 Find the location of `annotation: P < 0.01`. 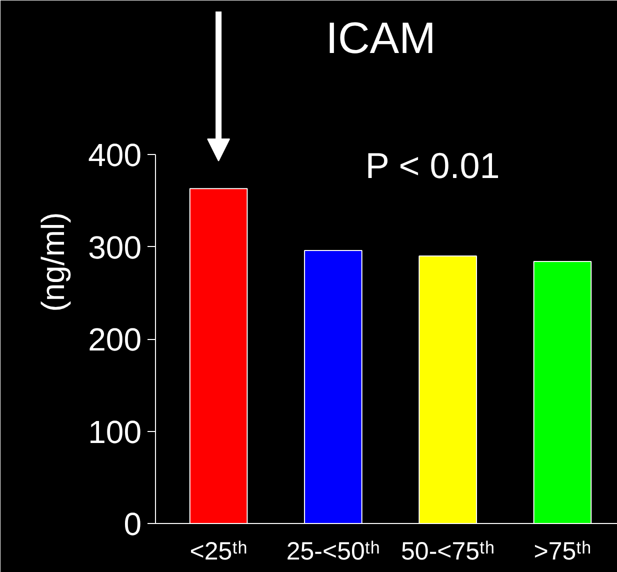

annotation: P < 0.01 is located at coordinates (432, 165).